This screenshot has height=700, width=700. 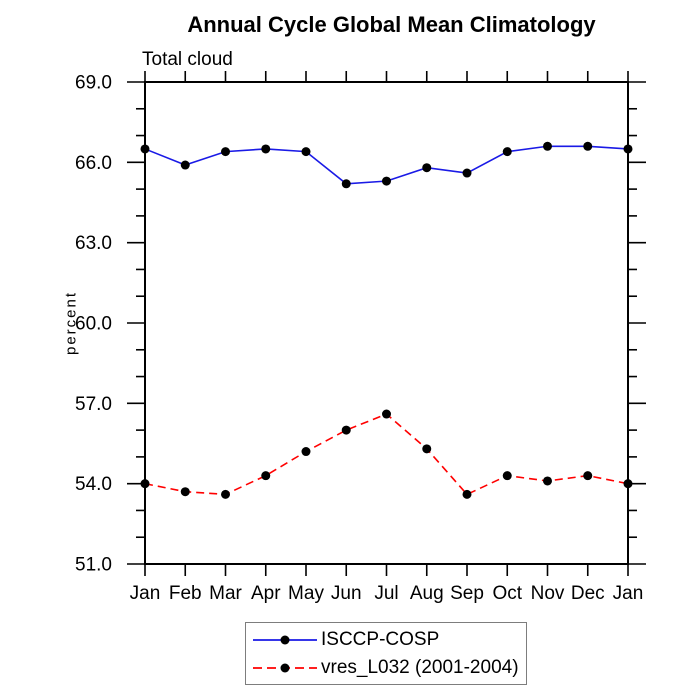 What do you see at coordinates (386, 593) in the screenshot?
I see `x-axis-tick-label: Jul` at bounding box center [386, 593].